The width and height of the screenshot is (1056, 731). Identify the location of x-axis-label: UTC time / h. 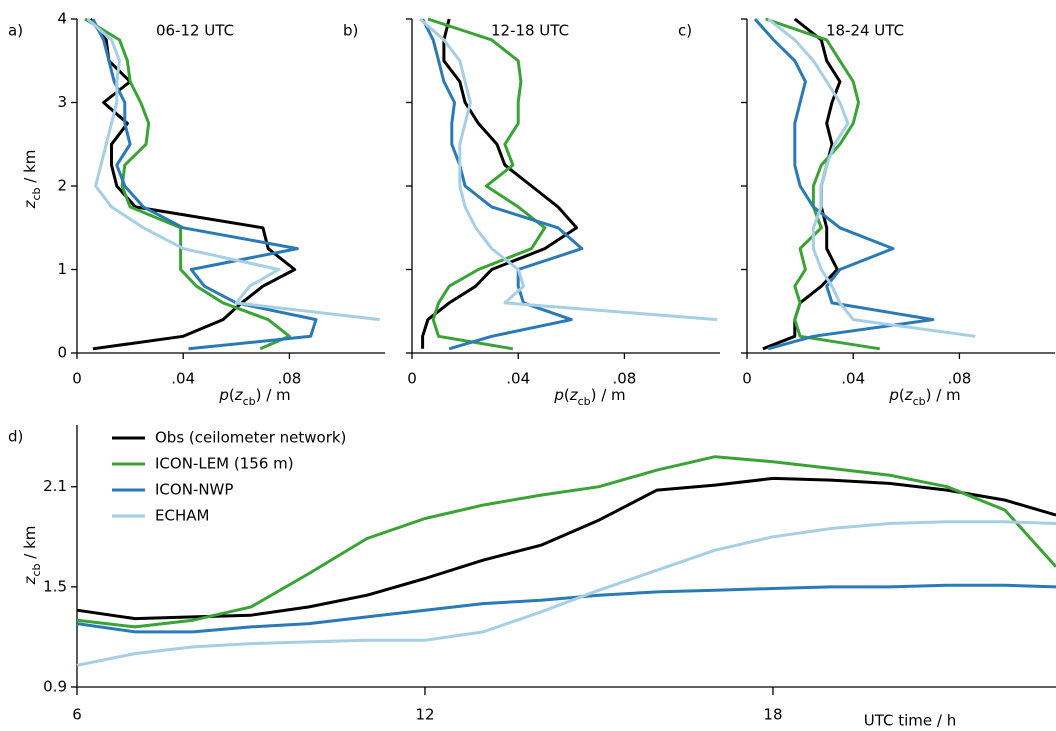
(910, 721).